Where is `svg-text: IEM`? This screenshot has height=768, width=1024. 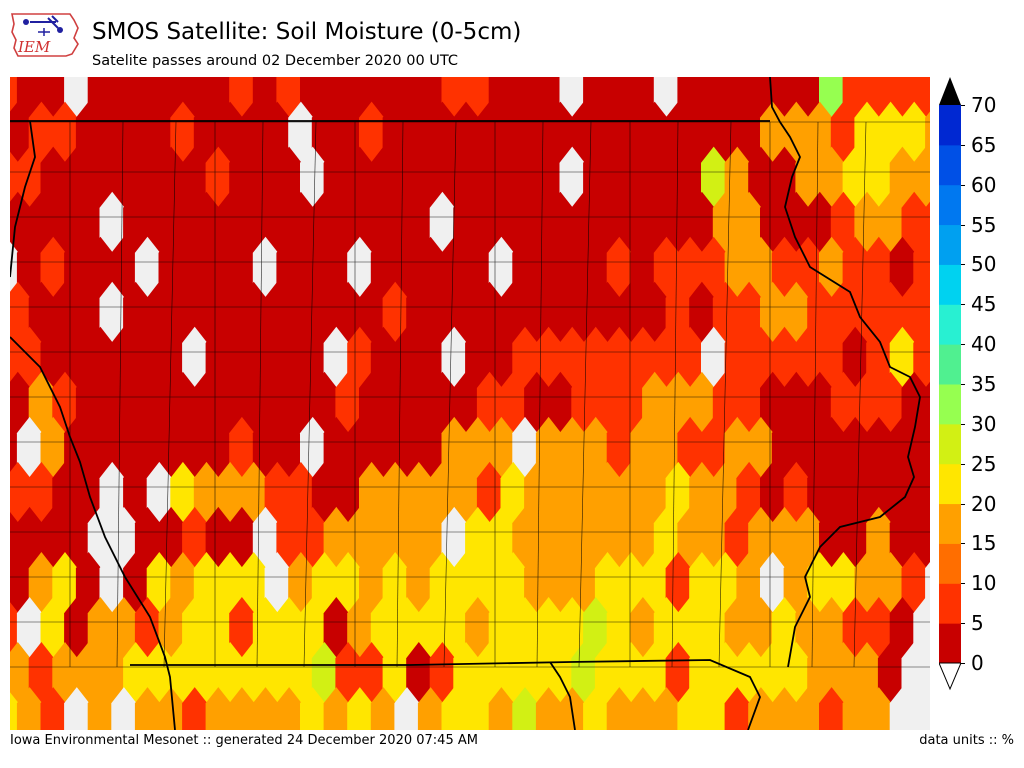 svg-text: IEM is located at coordinates (34, 47).